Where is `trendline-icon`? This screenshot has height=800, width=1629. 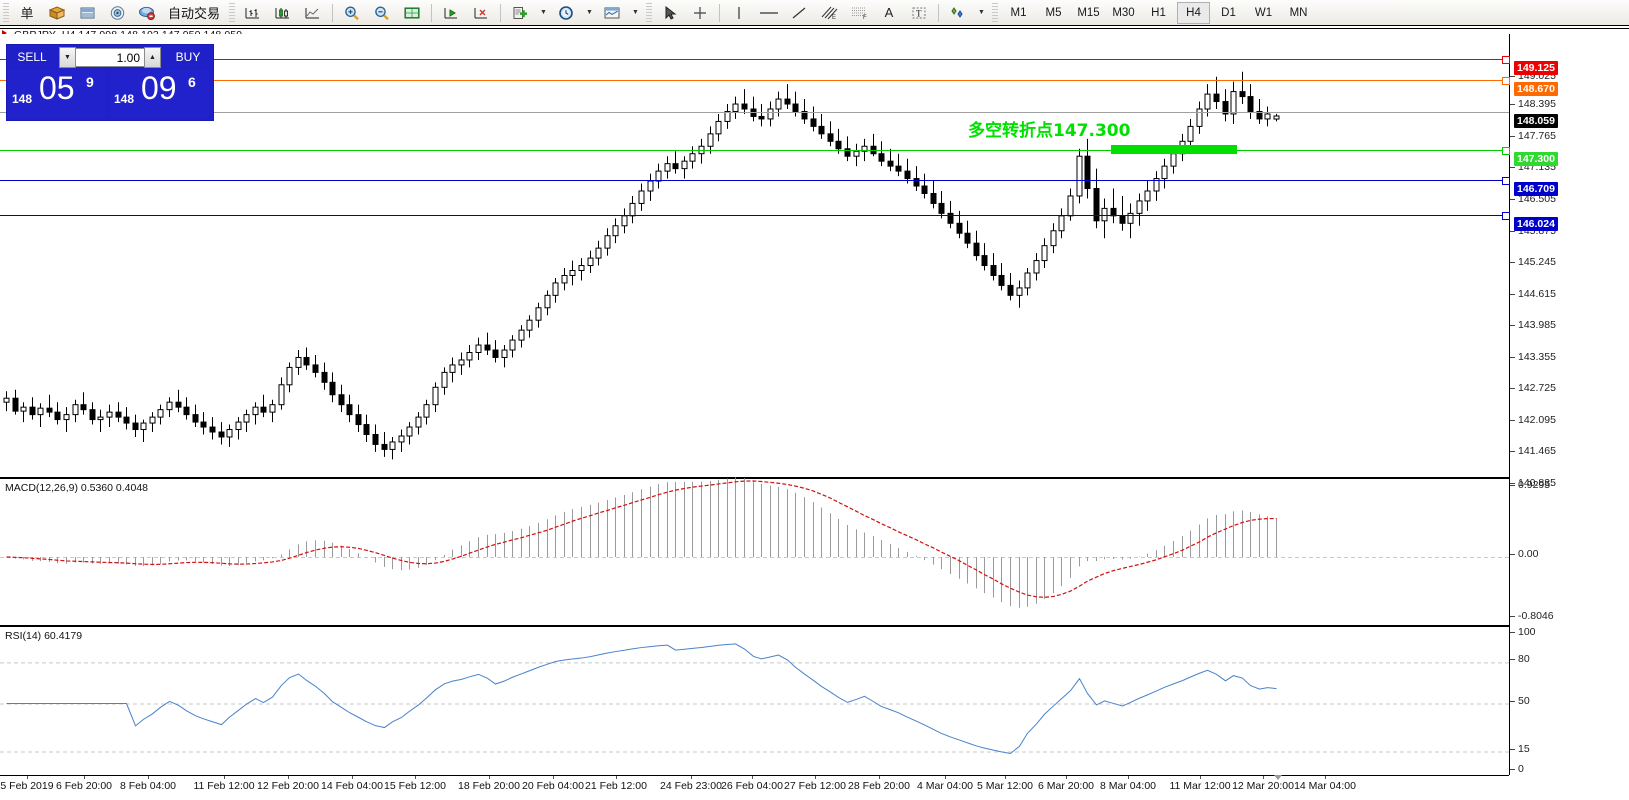 trendline-icon is located at coordinates (799, 13).